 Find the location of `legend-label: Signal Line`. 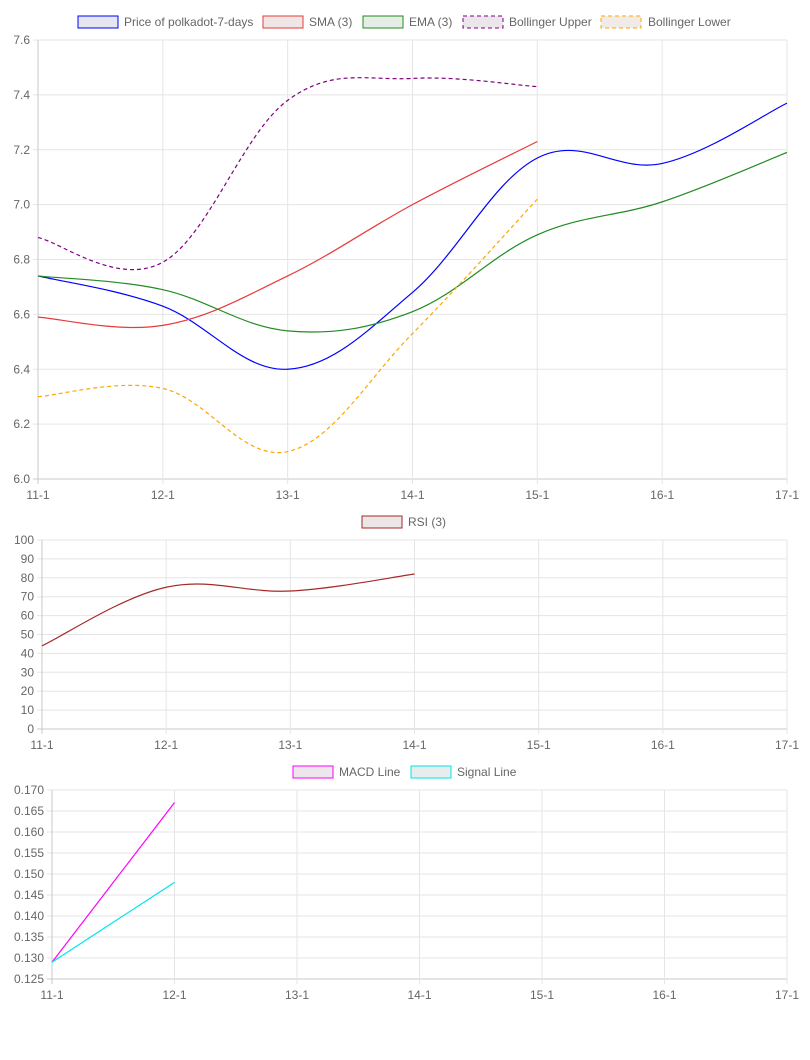

legend-label: Signal Line is located at coordinates (487, 772).